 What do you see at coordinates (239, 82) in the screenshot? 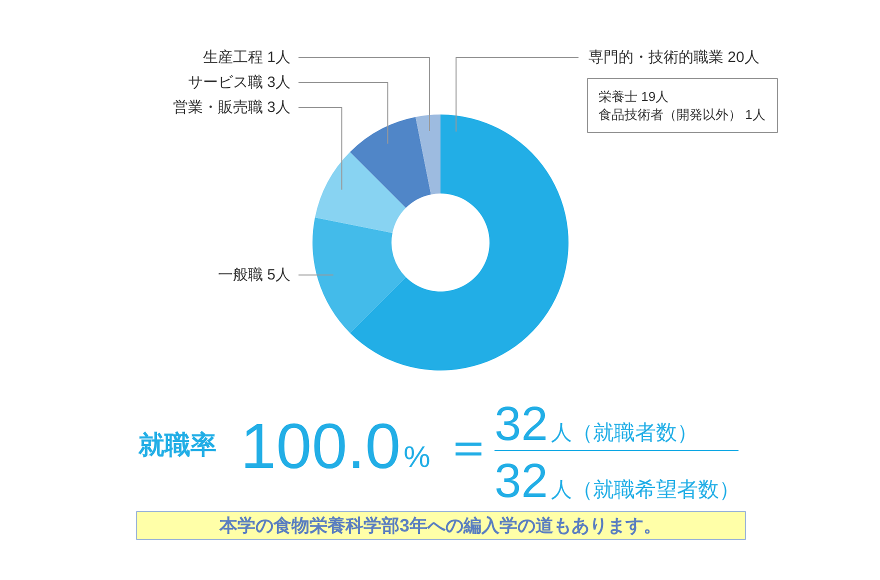
I see `slice-label: サービス職 3人` at bounding box center [239, 82].